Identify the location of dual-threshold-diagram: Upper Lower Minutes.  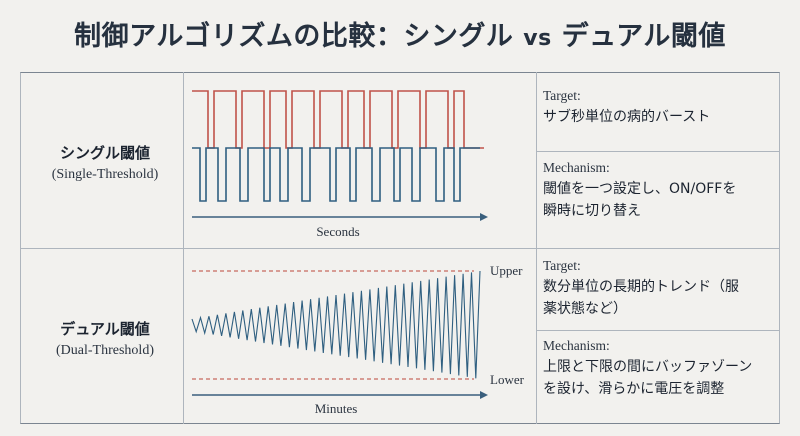
(358, 339).